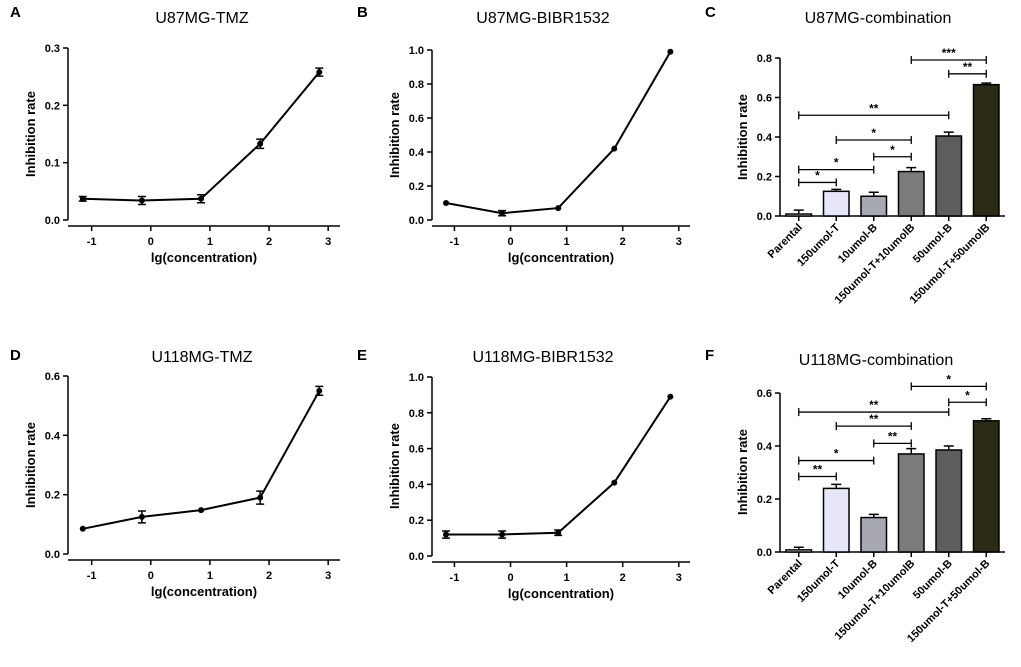  I want to click on y-tick-label: 0.8, so click(416, 85).